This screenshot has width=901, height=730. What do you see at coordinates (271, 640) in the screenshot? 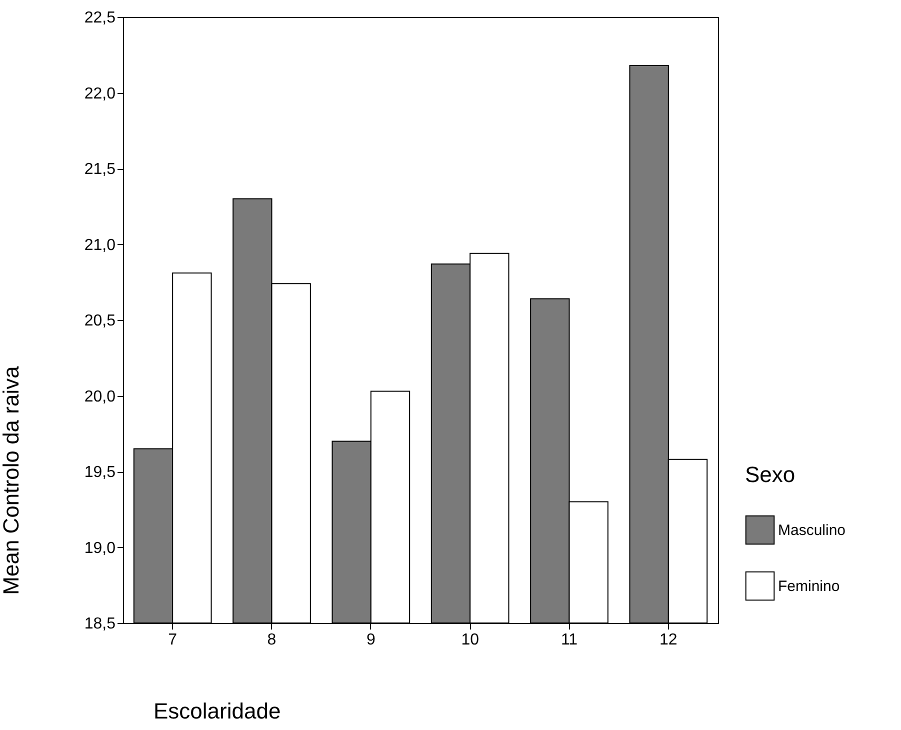
I see `x-tick-label: 8` at bounding box center [271, 640].